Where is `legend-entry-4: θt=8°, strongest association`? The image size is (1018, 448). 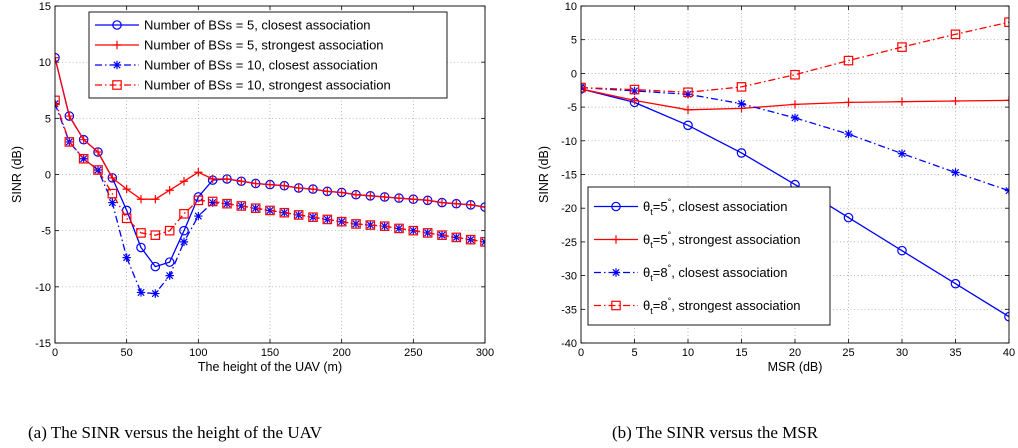
legend-entry-4: θt=8°, strongest association is located at coordinates (722, 306).